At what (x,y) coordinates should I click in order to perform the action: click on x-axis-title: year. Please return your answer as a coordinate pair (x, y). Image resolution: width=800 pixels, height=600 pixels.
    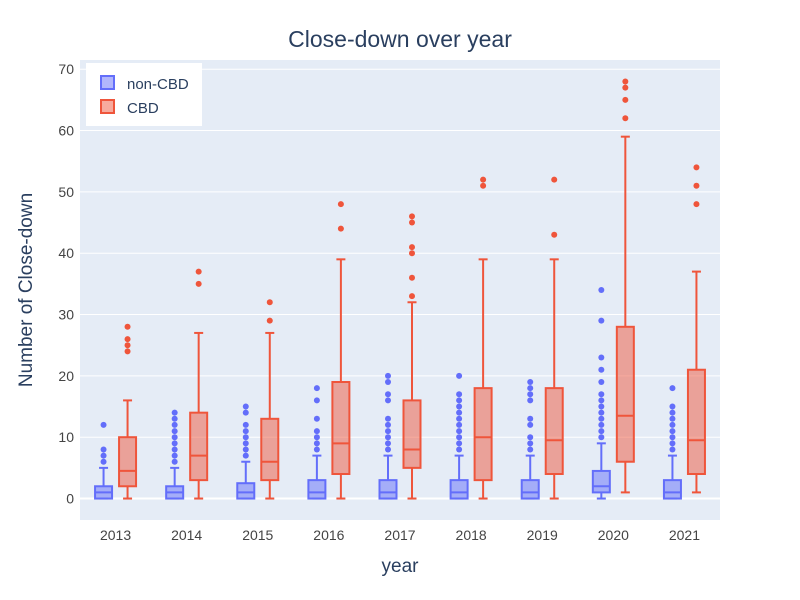
    Looking at the image, I should click on (401, 566).